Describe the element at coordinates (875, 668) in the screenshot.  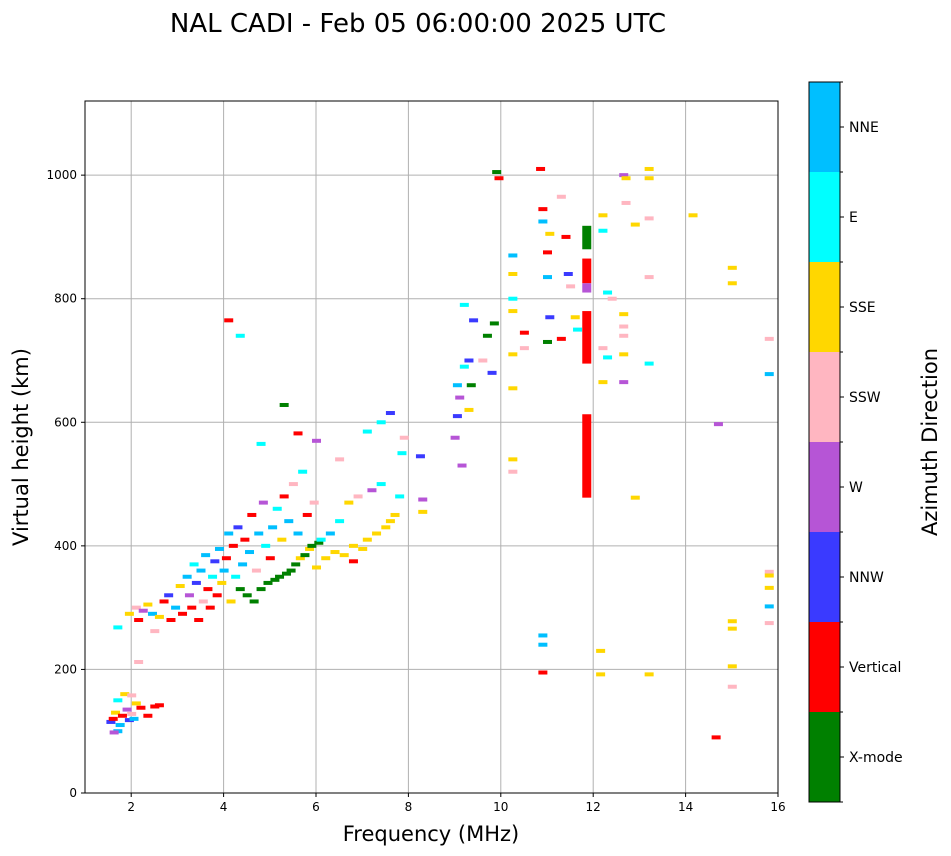
I see `colorbar-label-vertical: Vertical` at that location.